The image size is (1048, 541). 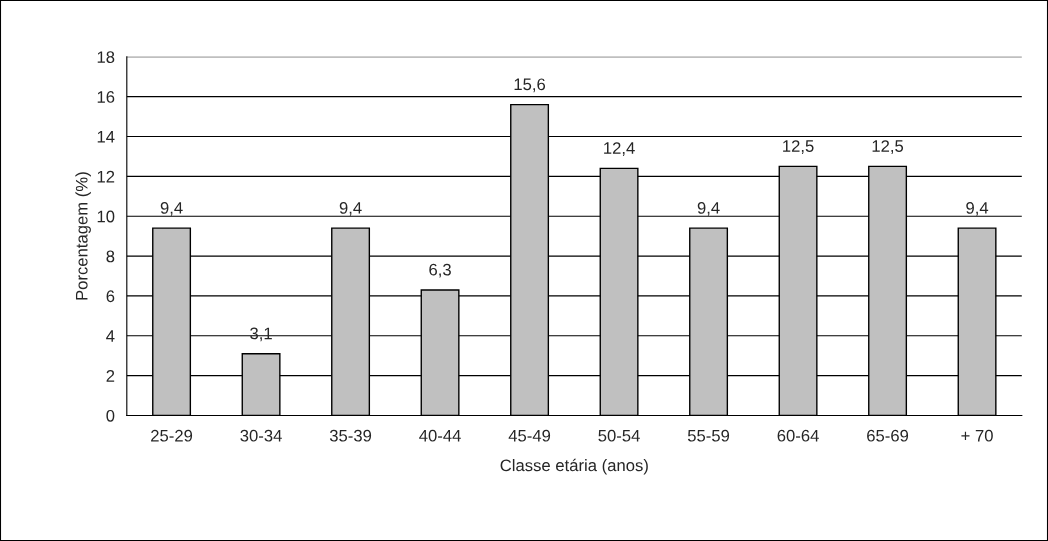 I want to click on y-tick-label: 0, so click(x=110, y=415).